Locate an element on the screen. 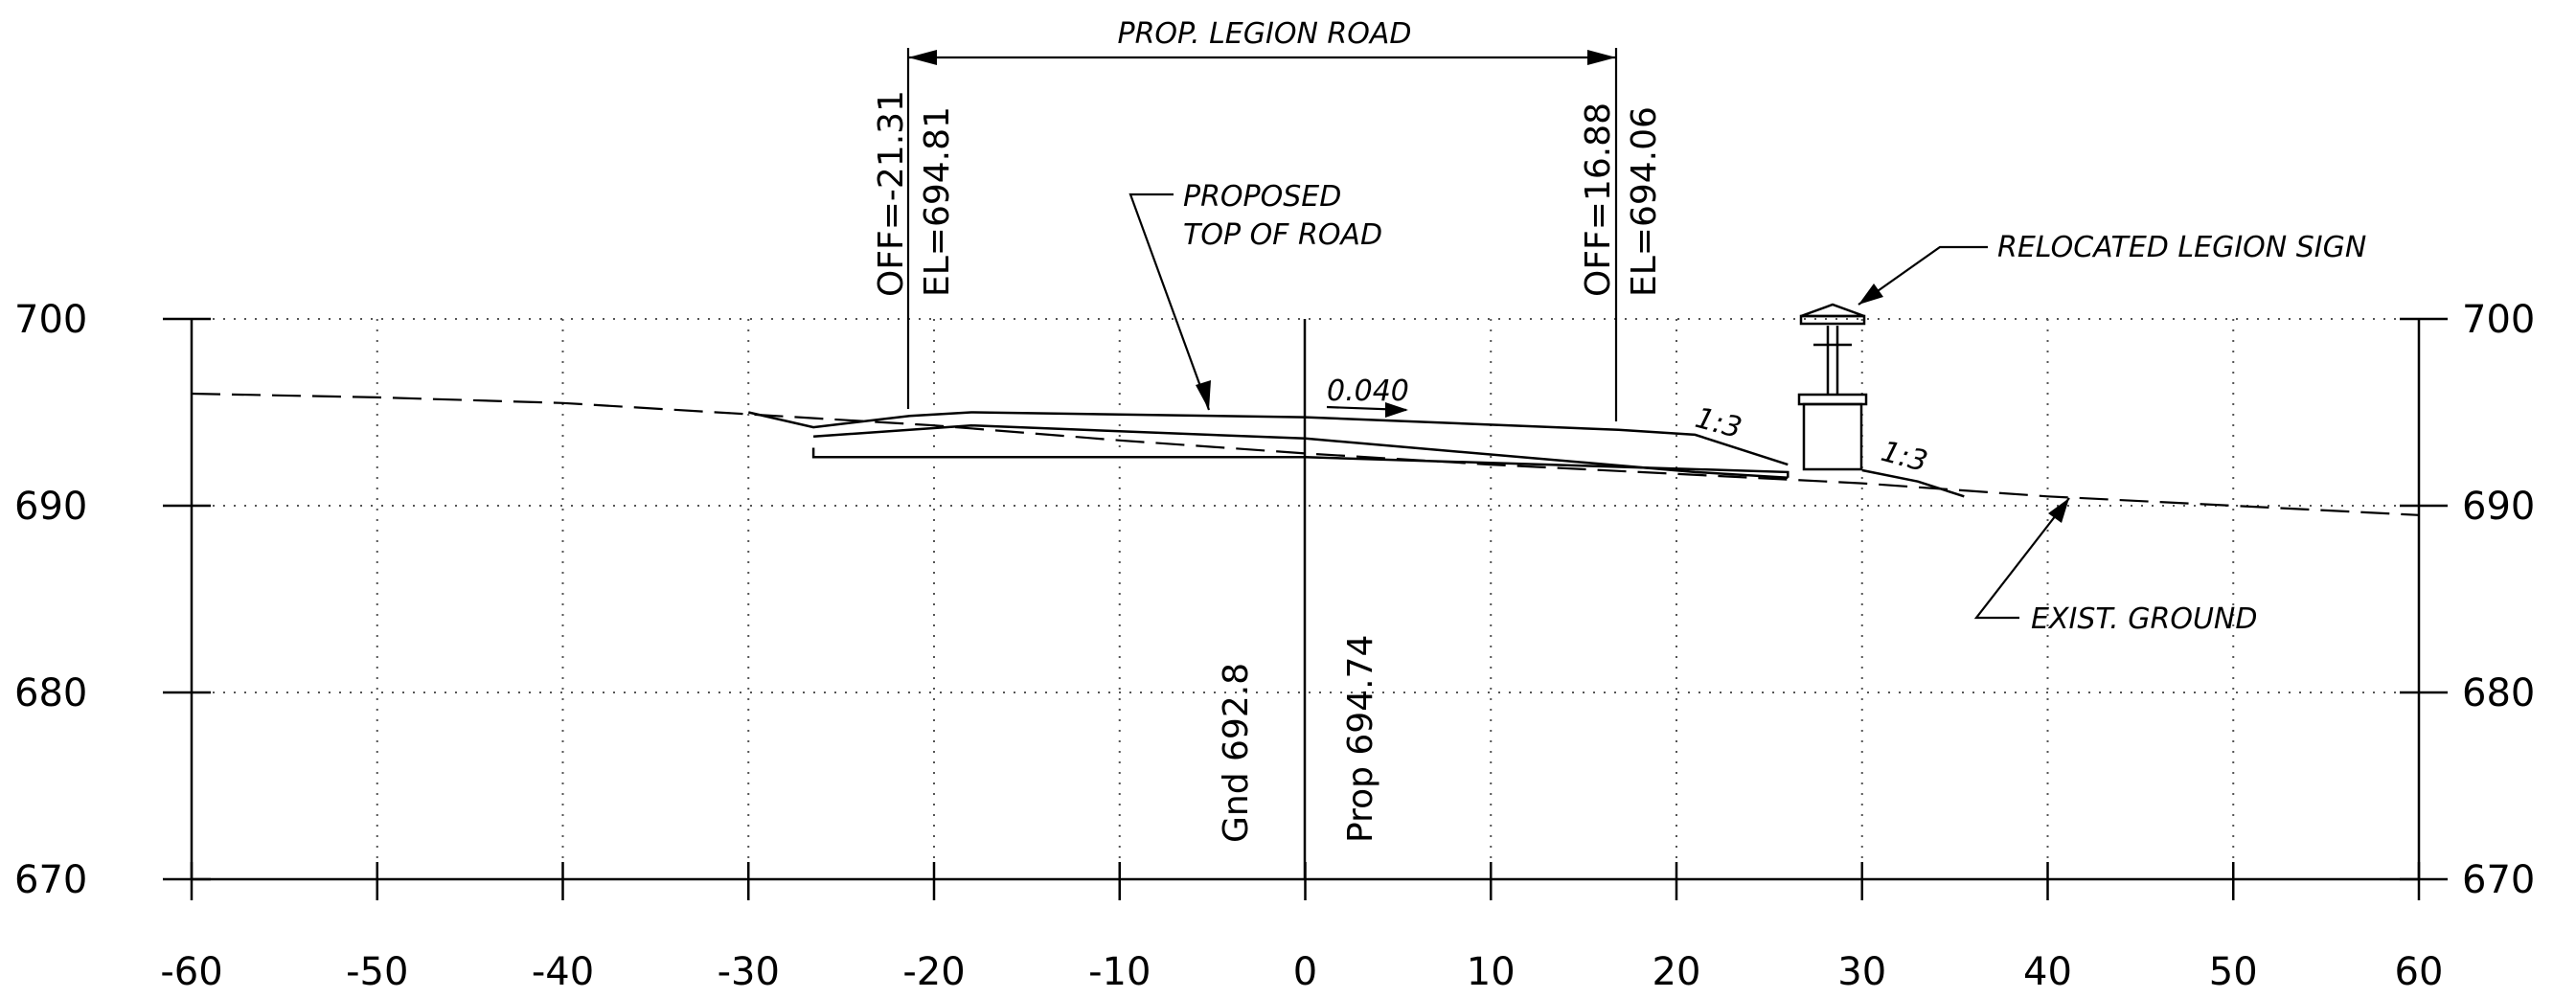 The width and height of the screenshot is (2576, 998). proposed-callout-line1: PROPOSED is located at coordinates (1262, 197).